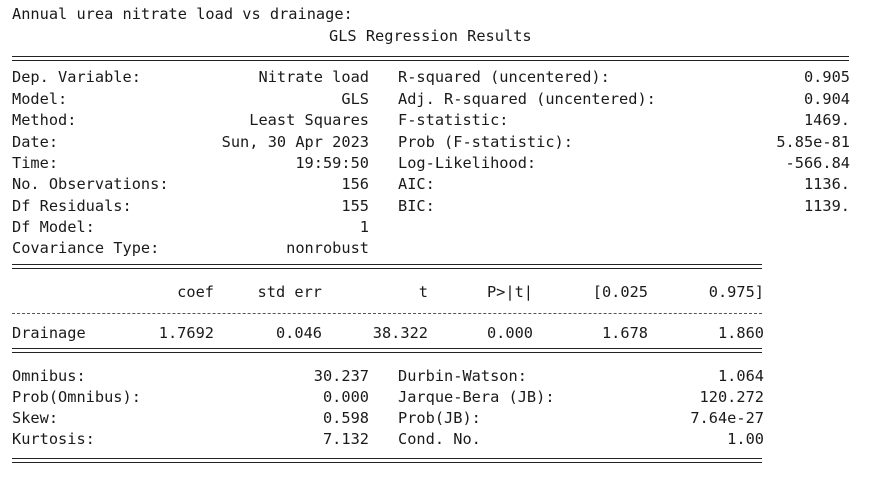  Describe the element at coordinates (400, 333) in the screenshot. I see `coef-value: 38.322` at that location.